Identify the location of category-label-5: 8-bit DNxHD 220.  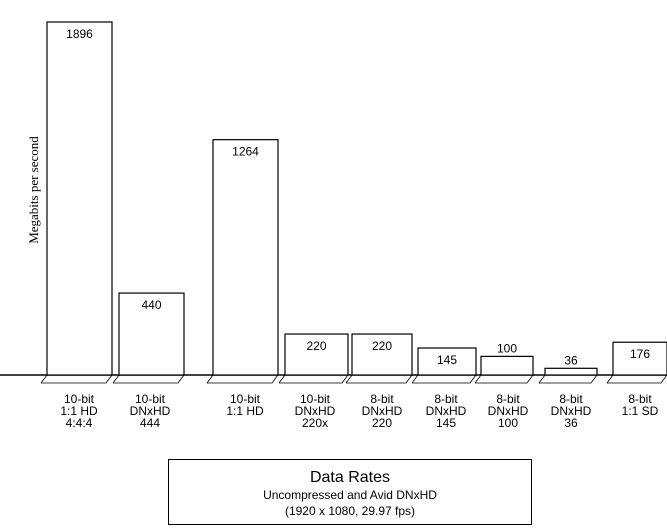
(382, 411).